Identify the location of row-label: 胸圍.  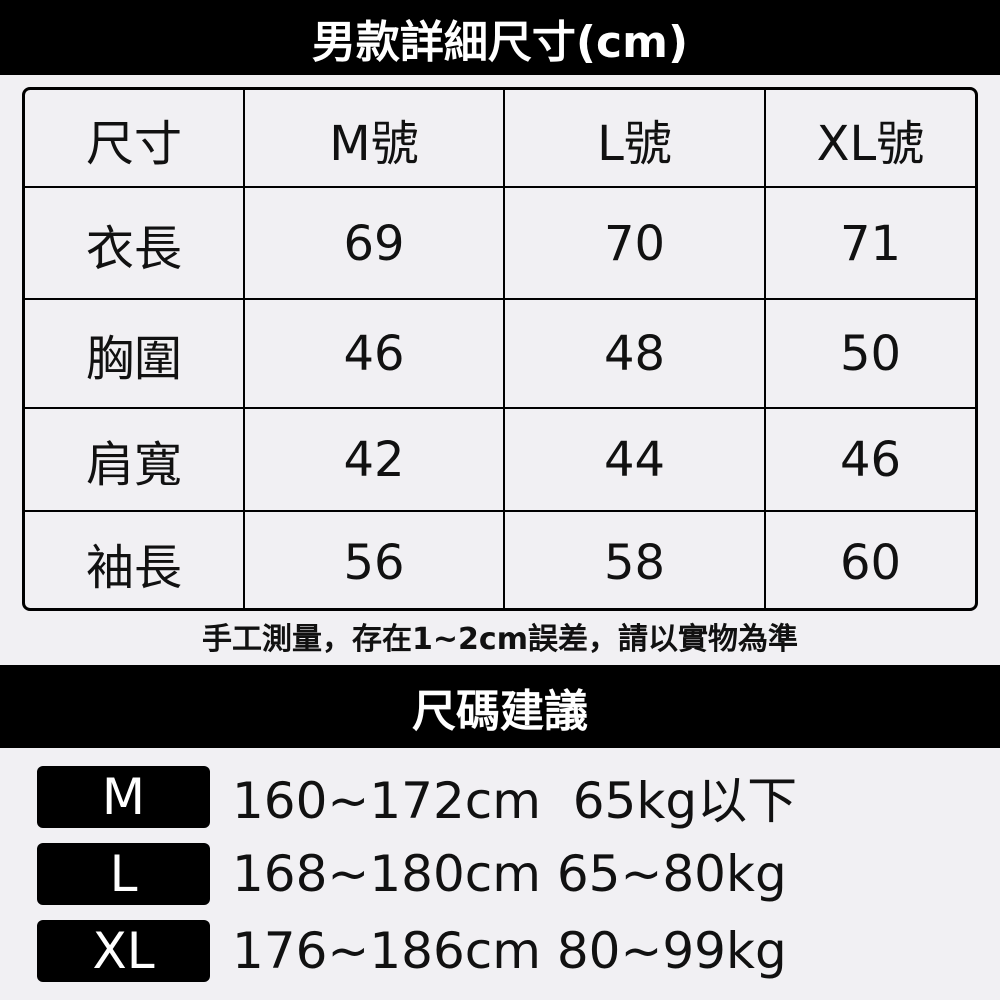
(133, 359).